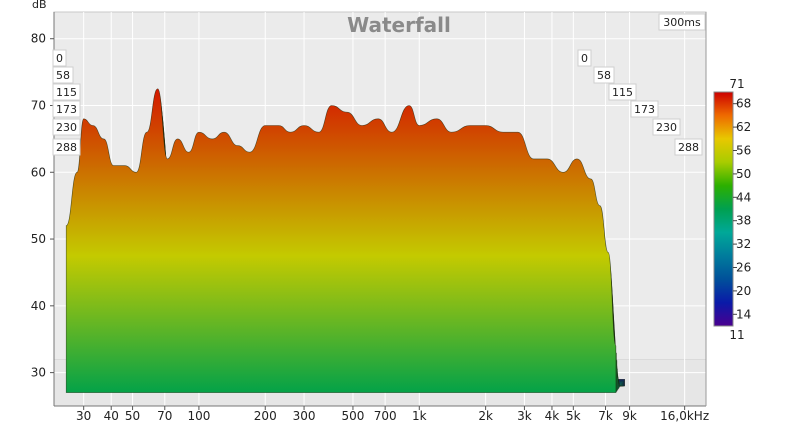 The image size is (800, 428). What do you see at coordinates (684, 416) in the screenshot?
I see `x-tick-label: 16,0kHz` at bounding box center [684, 416].